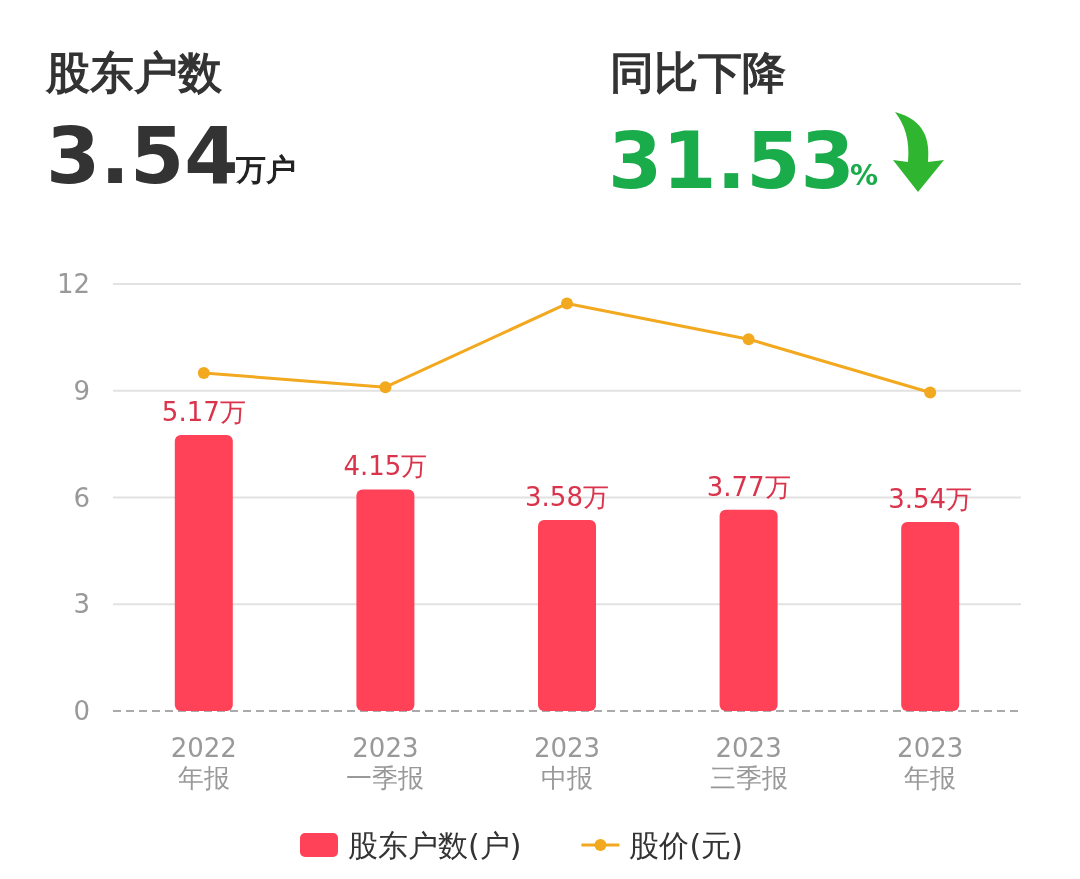  I want to click on y-tick-label: 3, so click(81, 604).